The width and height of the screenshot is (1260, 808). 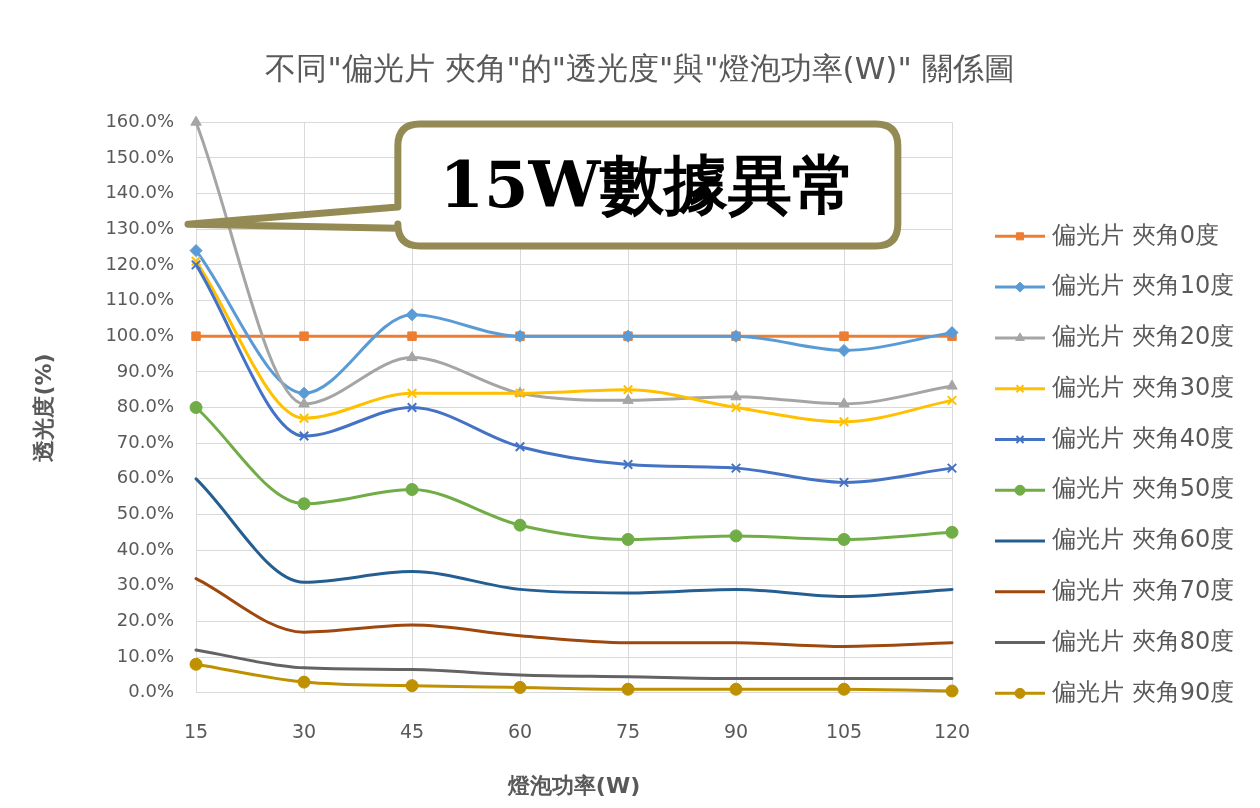 I want to click on y-tick-label: 130.0%, so click(x=140, y=227).